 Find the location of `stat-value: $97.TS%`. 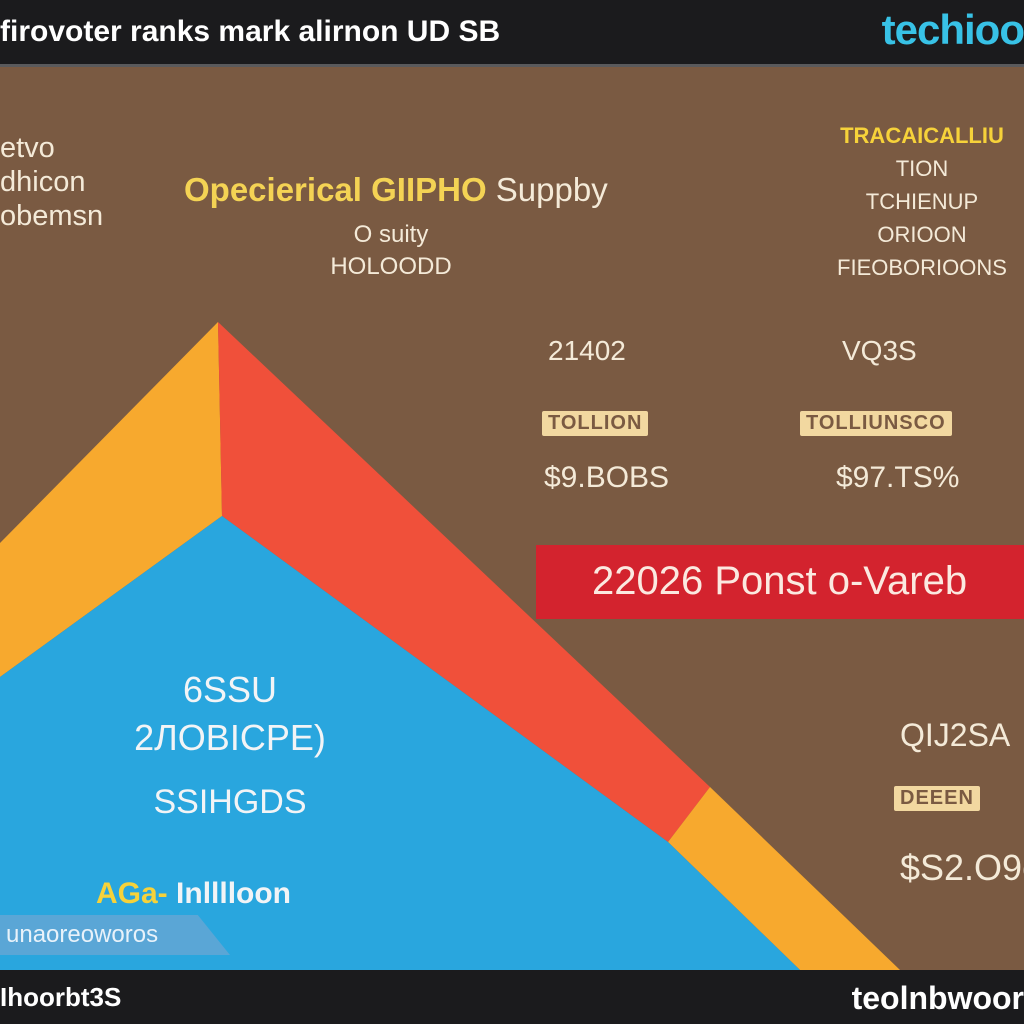

stat-value: $97.TS% is located at coordinates (898, 477).